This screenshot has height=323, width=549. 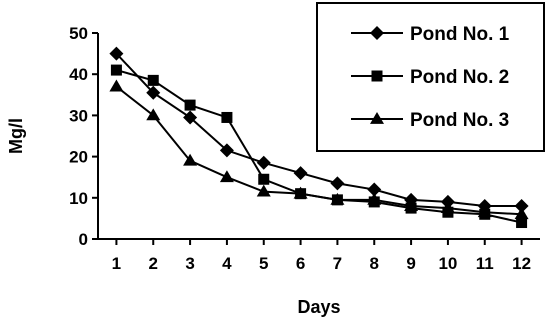 What do you see at coordinates (337, 263) in the screenshot?
I see `x-tick-label: 7` at bounding box center [337, 263].